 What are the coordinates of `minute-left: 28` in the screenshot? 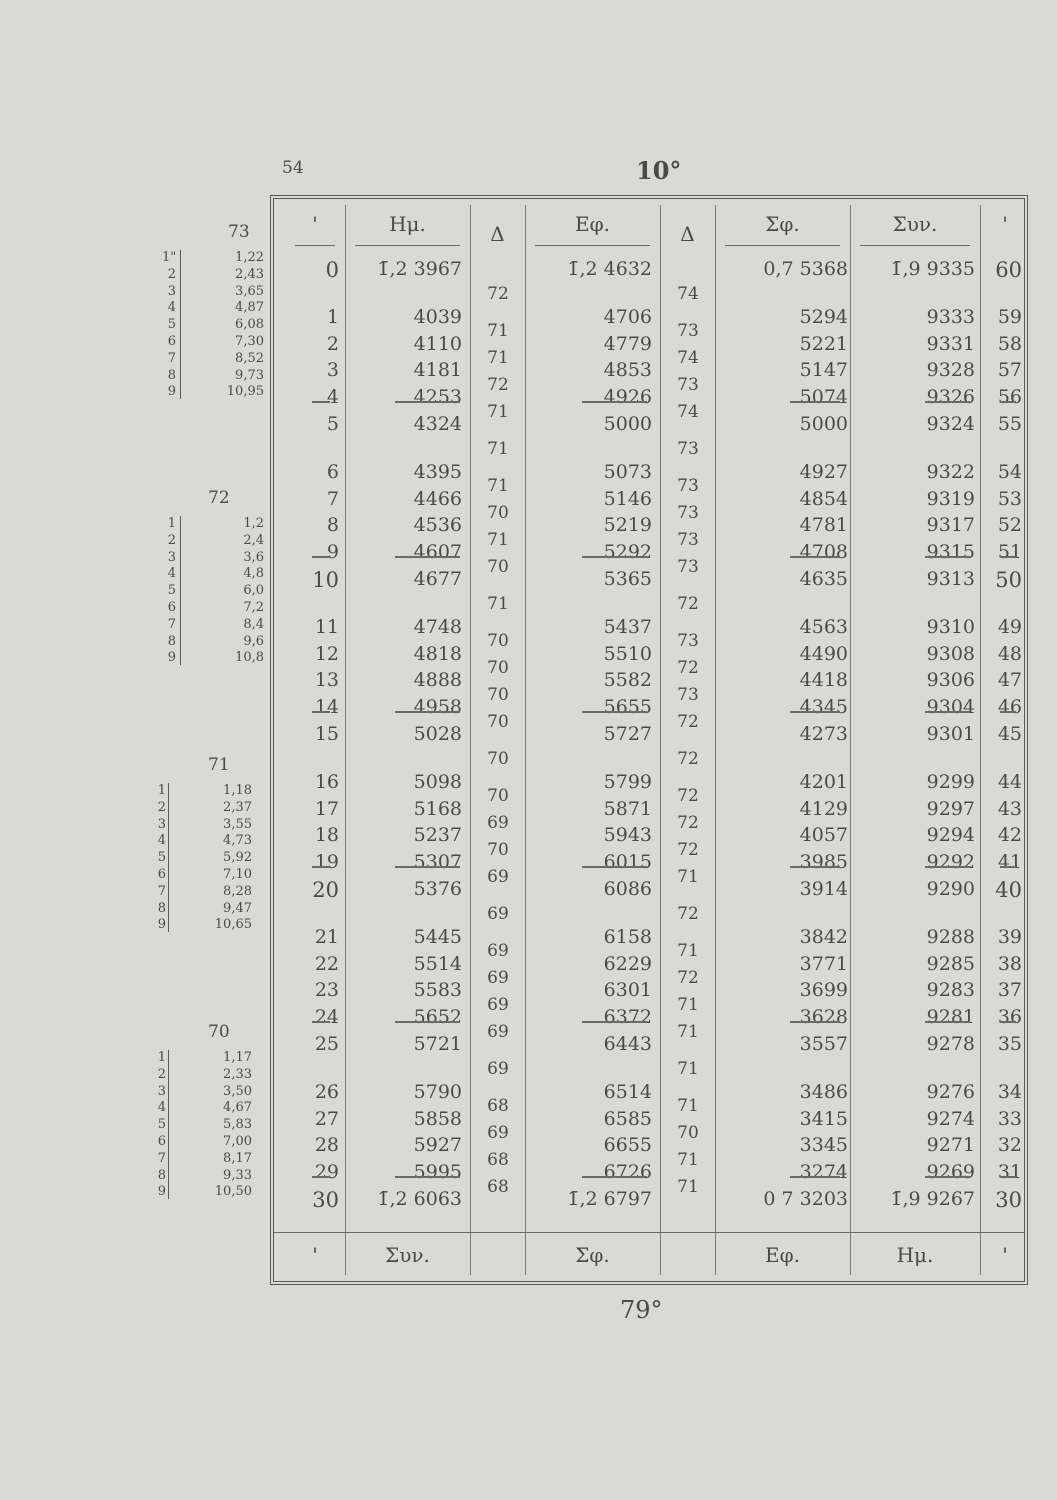 It's located at (326, 1145).